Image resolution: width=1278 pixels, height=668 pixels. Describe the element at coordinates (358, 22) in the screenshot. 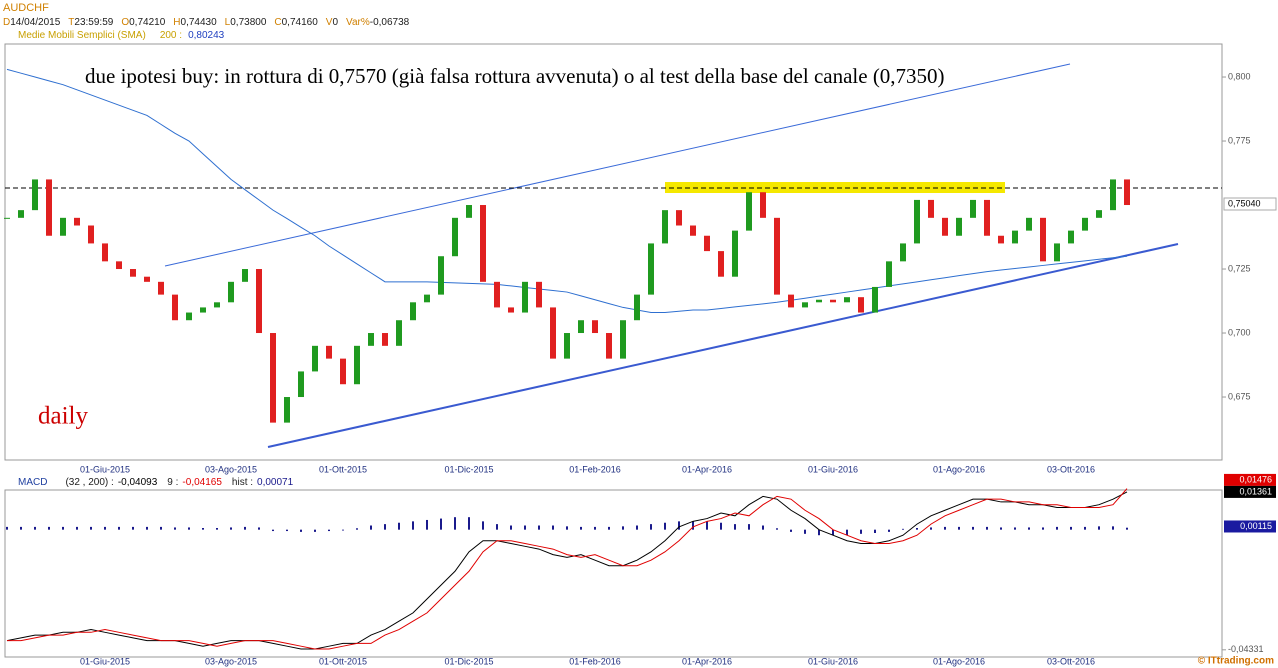

I see `field-label: Var%` at that location.